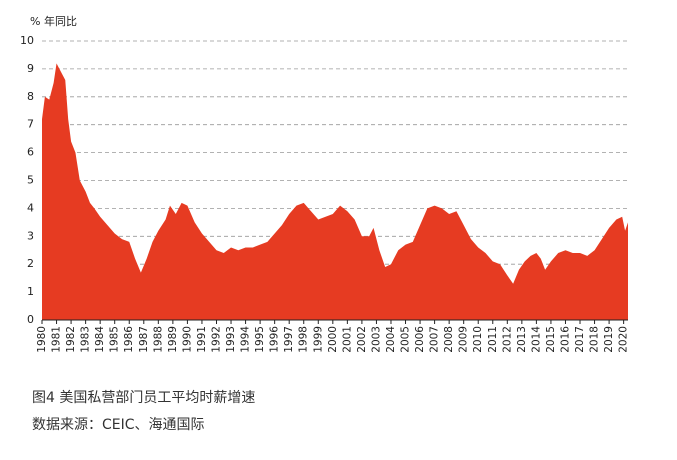  Describe the element at coordinates (129, 339) in the screenshot. I see `x-tick-label: 1986` at that location.